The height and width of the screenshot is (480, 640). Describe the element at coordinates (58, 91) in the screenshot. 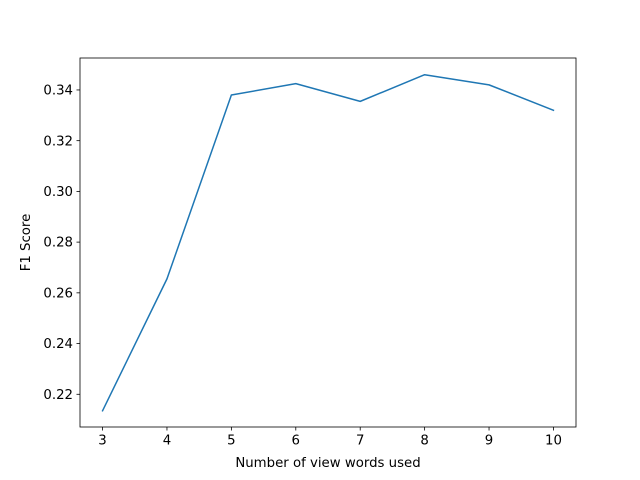

I see `y-tick-label: 0.34` at that location.